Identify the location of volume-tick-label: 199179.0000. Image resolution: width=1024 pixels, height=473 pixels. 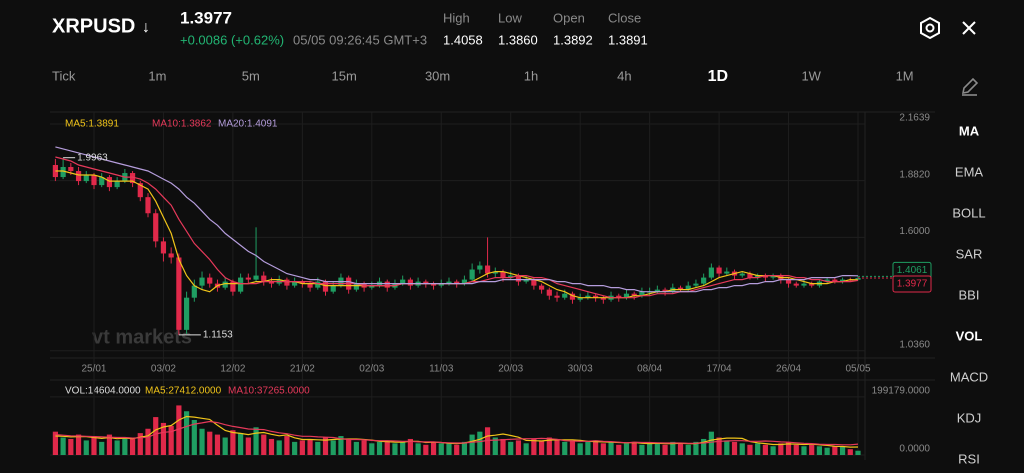
(901, 391).